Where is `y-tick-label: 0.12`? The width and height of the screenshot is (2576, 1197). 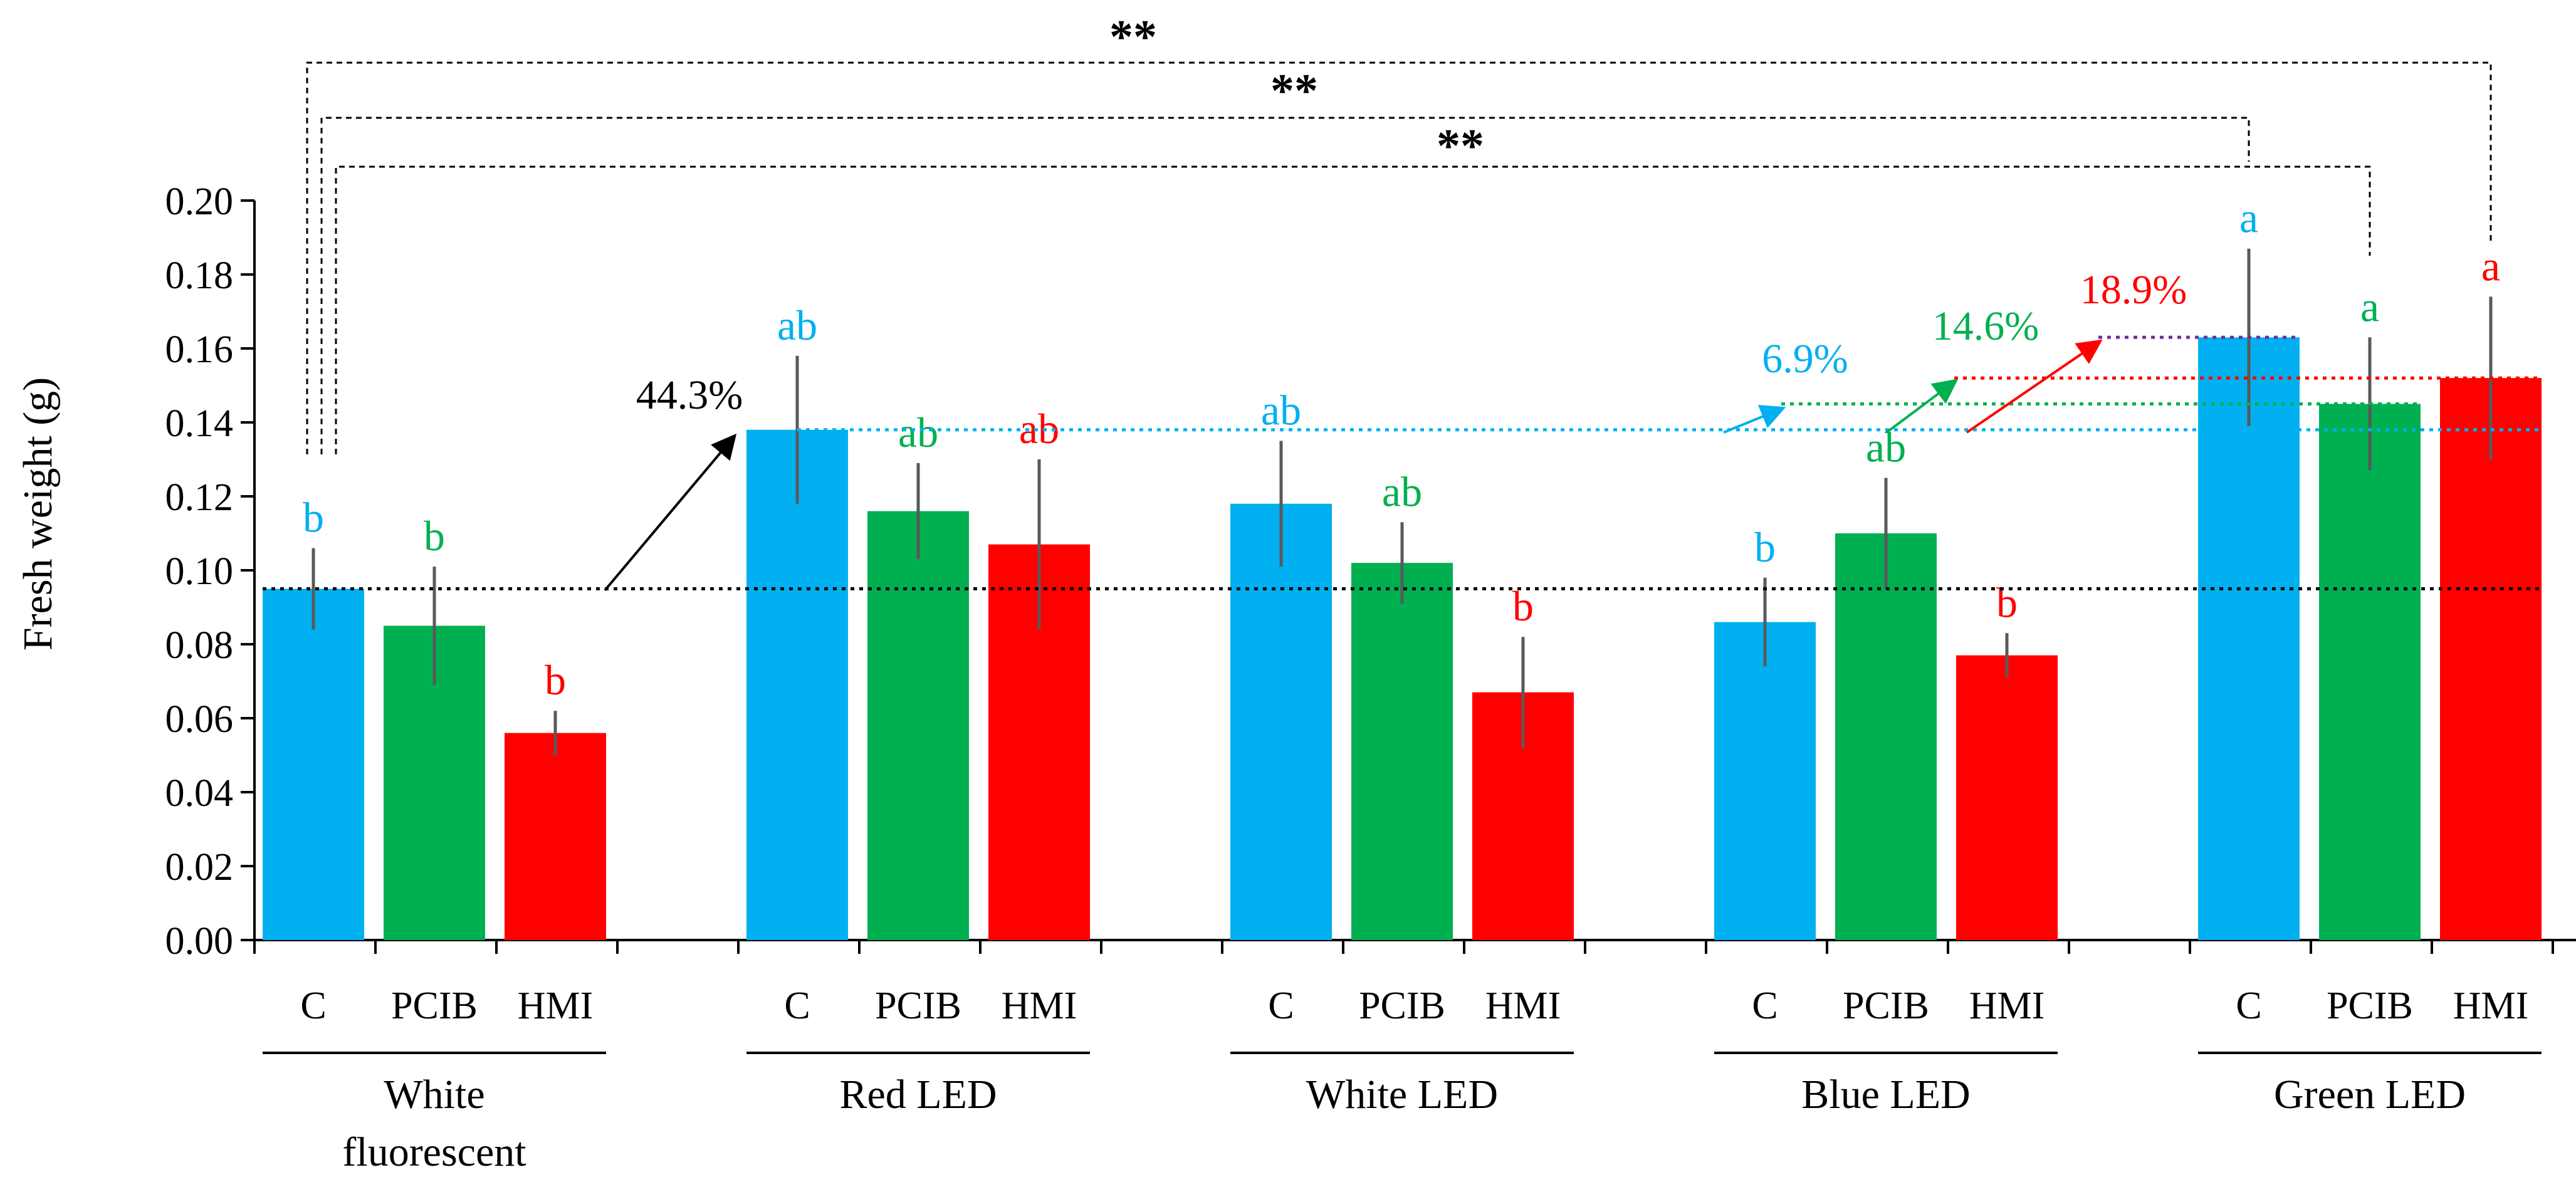 y-tick-label: 0.12 is located at coordinates (199, 497).